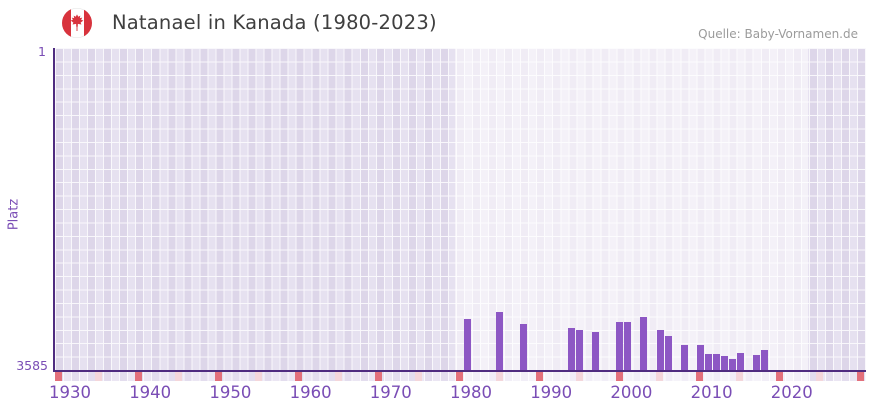 The image size is (873, 412). I want to click on maple-leaf-icon, so click(77, 23).